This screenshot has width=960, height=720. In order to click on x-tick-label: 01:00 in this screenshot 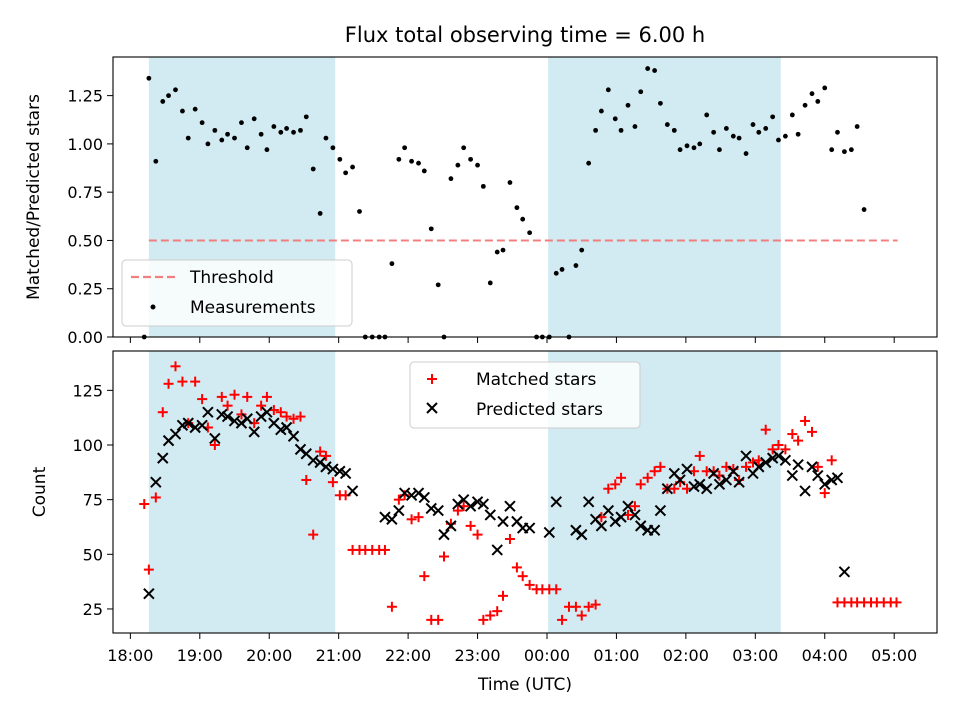, I will do `click(616, 655)`.